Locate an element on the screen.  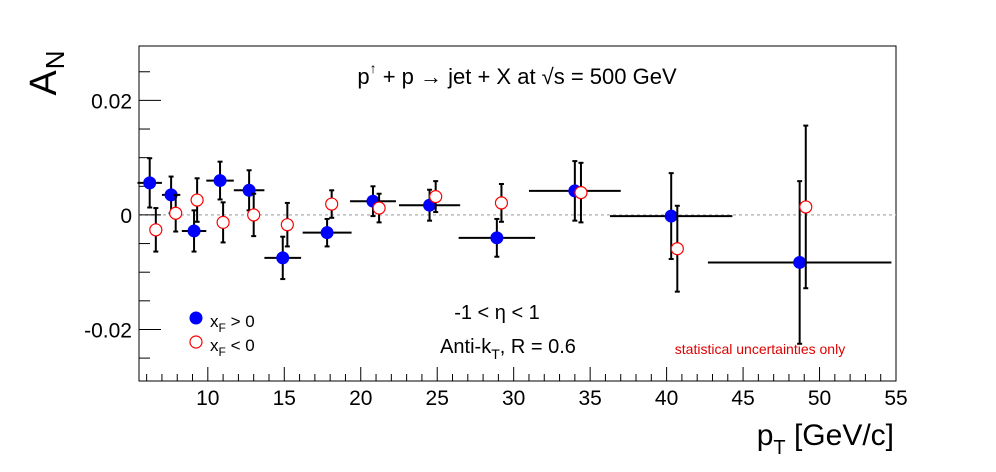
legend: xF > 0 xF < 0 is located at coordinates (222, 335).